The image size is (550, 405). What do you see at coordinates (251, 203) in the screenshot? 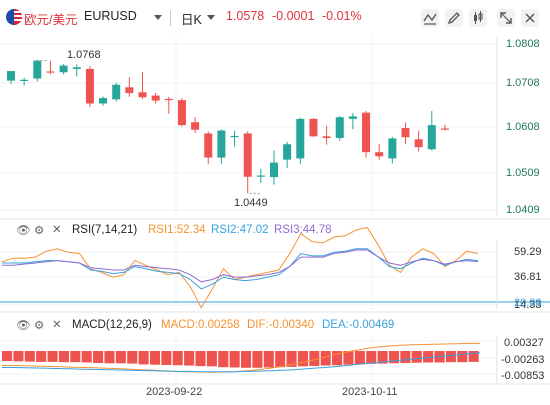
I see `low-price-label: 1.0449` at bounding box center [251, 203].